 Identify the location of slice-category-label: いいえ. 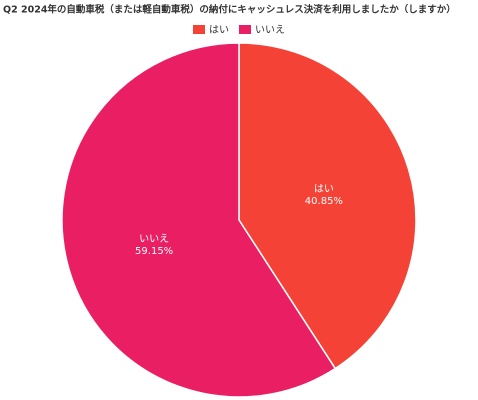
(154, 239).